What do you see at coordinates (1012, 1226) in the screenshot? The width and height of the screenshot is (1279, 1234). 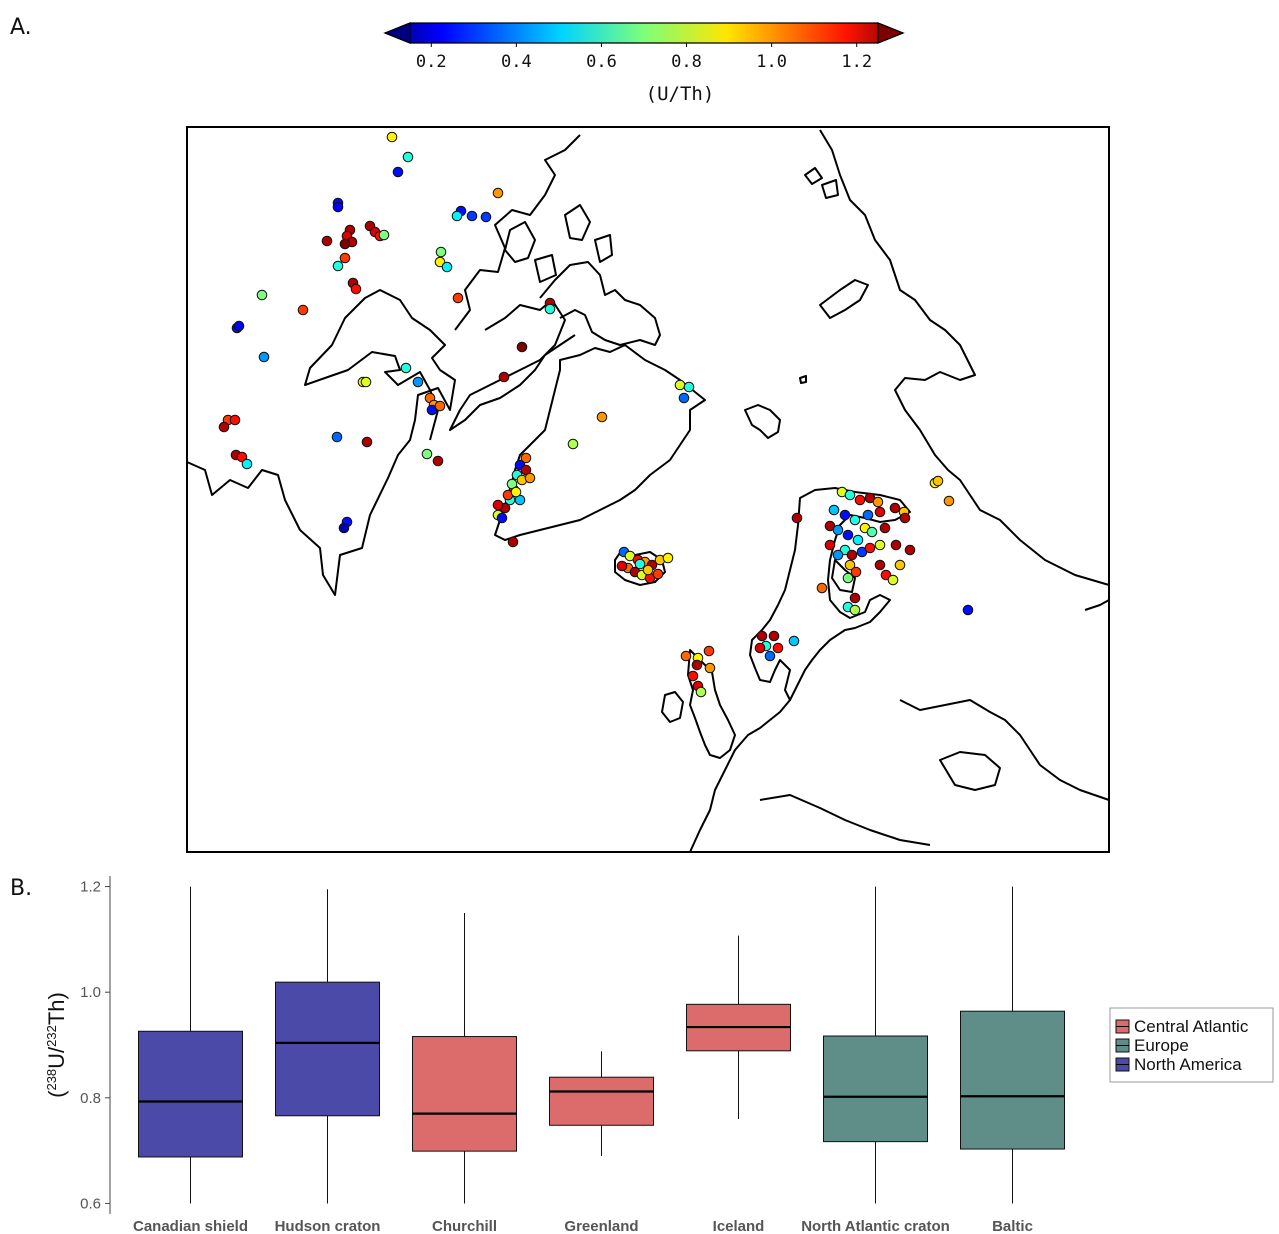 I see `x-tick-label: Baltic` at bounding box center [1012, 1226].